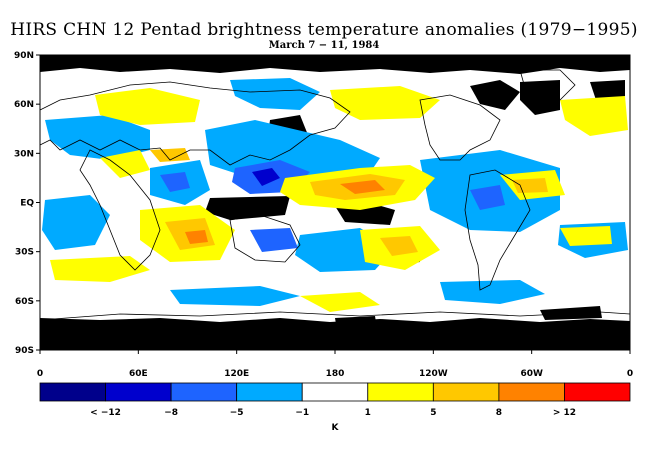 The width and height of the screenshot is (648, 468). What do you see at coordinates (335, 374) in the screenshot?
I see `lon-tick-label: 180` at bounding box center [335, 374].